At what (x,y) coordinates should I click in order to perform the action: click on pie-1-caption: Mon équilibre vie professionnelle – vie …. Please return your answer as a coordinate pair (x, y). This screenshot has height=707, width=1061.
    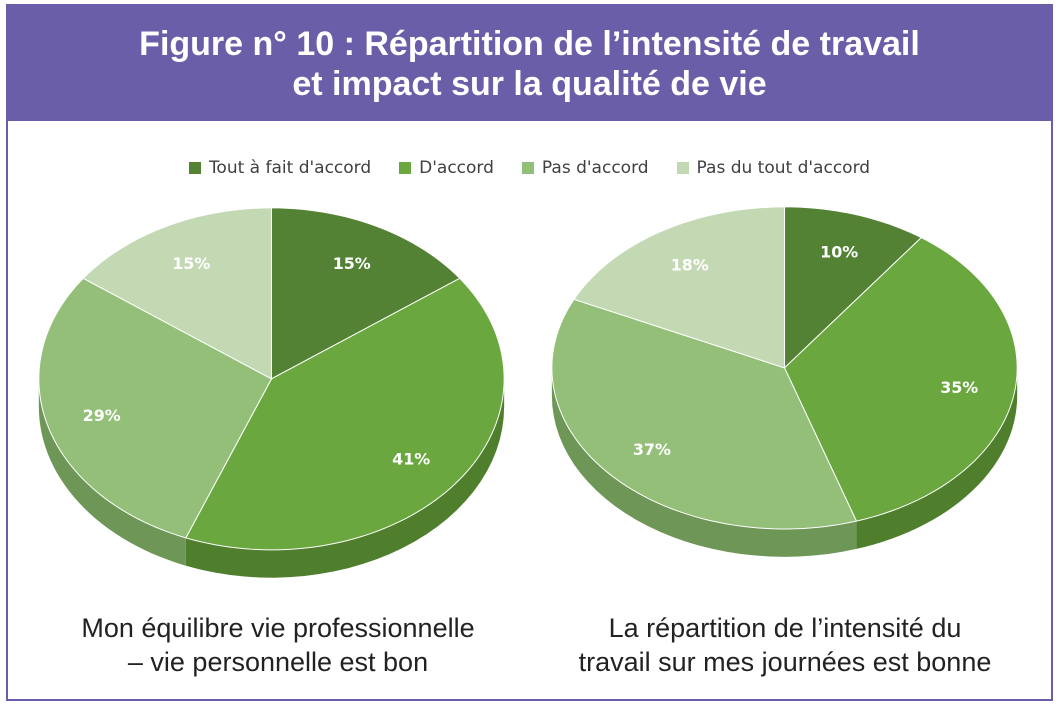
    Looking at the image, I should click on (278, 645).